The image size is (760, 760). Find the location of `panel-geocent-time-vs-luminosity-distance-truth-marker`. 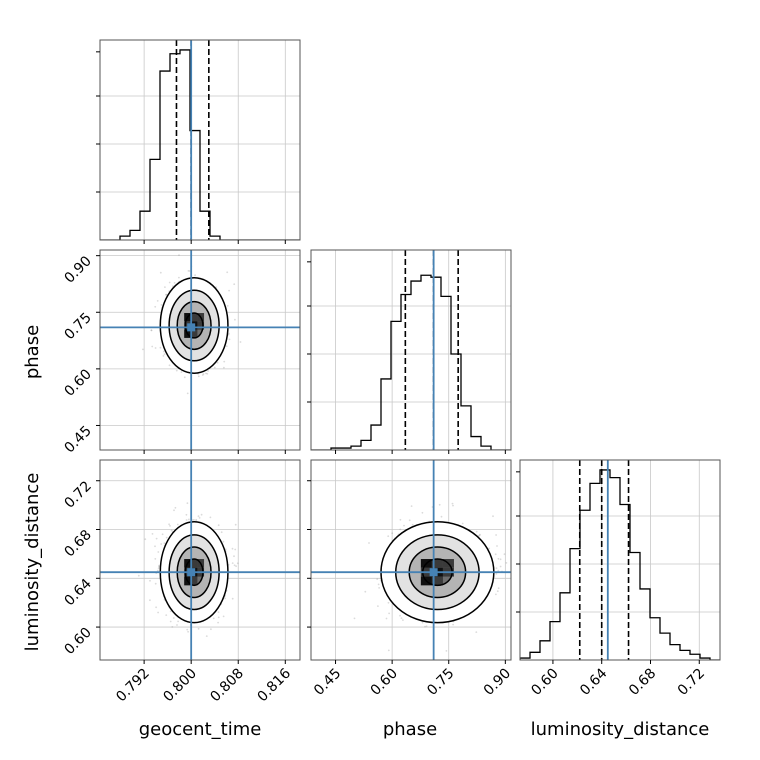

panel-geocent-time-vs-luminosity-distance-truth-marker is located at coordinates (191, 572).